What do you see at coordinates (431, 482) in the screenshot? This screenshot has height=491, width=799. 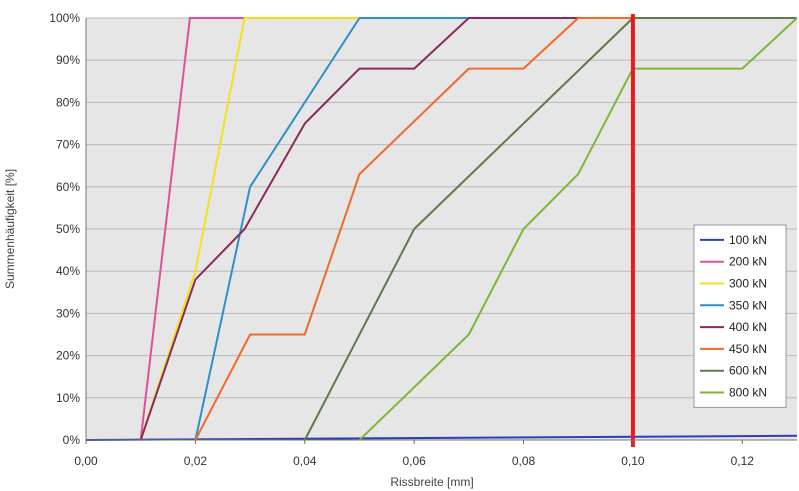 I see `x-axis-title: Rissbreite [mm]` at bounding box center [431, 482].